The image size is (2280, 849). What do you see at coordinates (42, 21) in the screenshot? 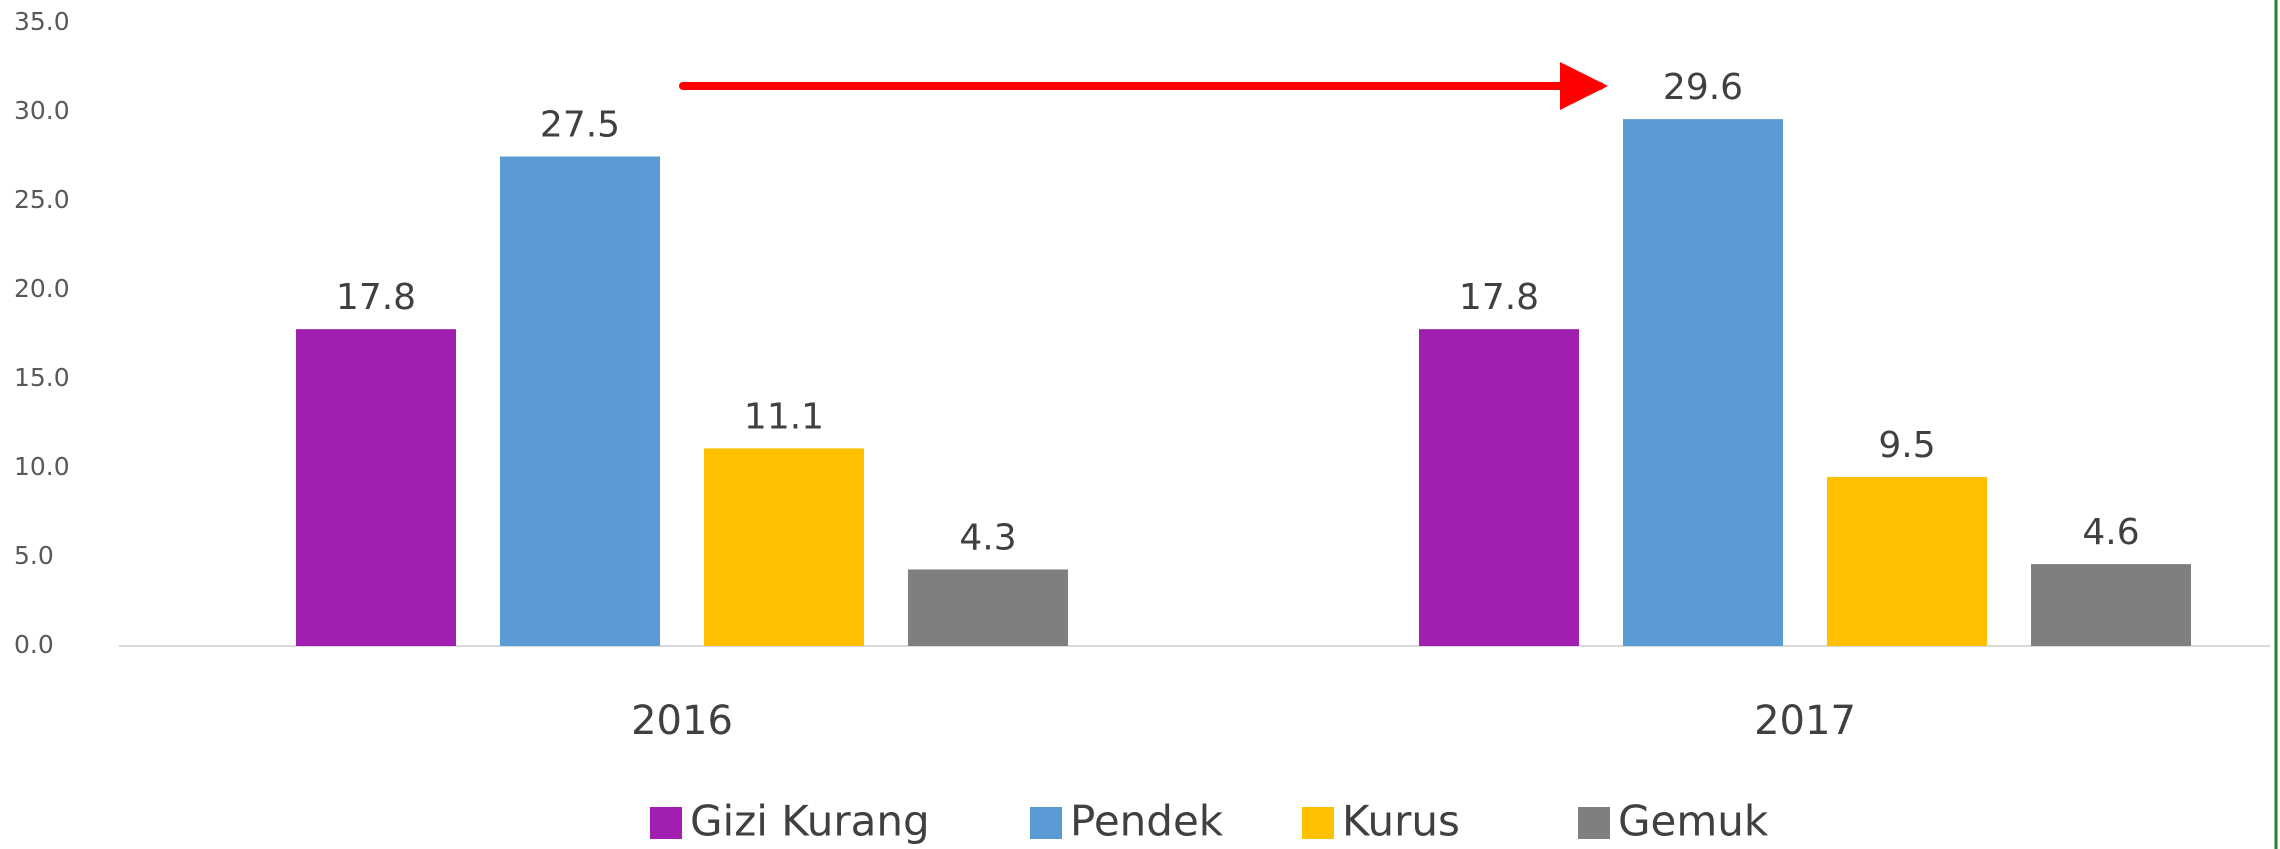
I see `y-tick-label: 35.0` at bounding box center [42, 21].